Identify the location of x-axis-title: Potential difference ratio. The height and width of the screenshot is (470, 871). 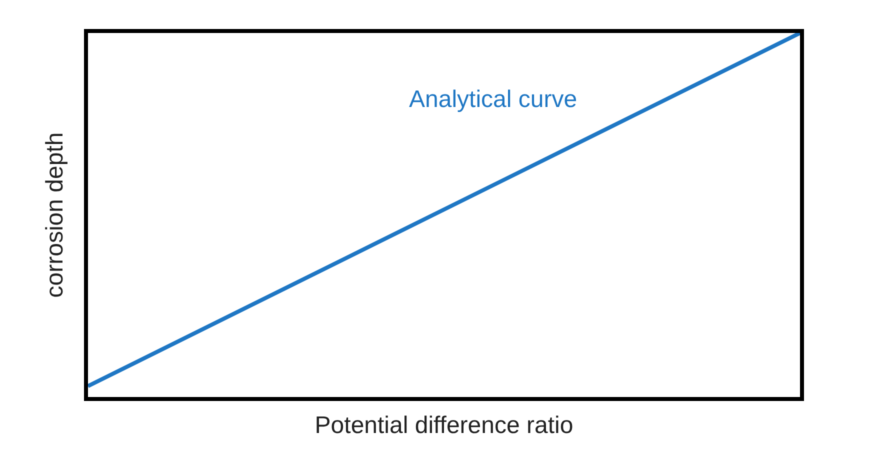
(444, 426).